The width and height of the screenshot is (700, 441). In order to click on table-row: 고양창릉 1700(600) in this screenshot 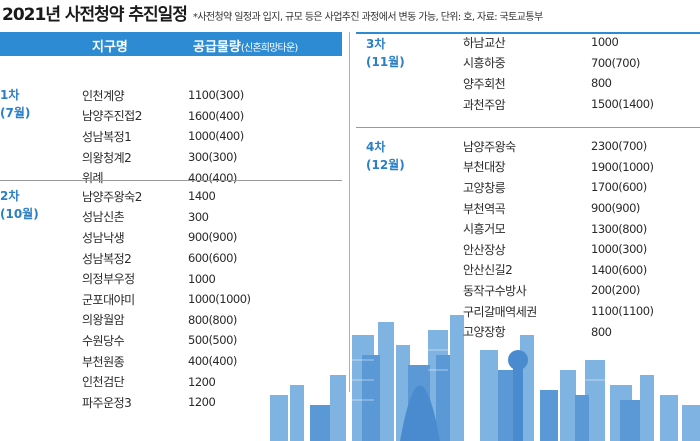, I will do `click(558, 187)`.